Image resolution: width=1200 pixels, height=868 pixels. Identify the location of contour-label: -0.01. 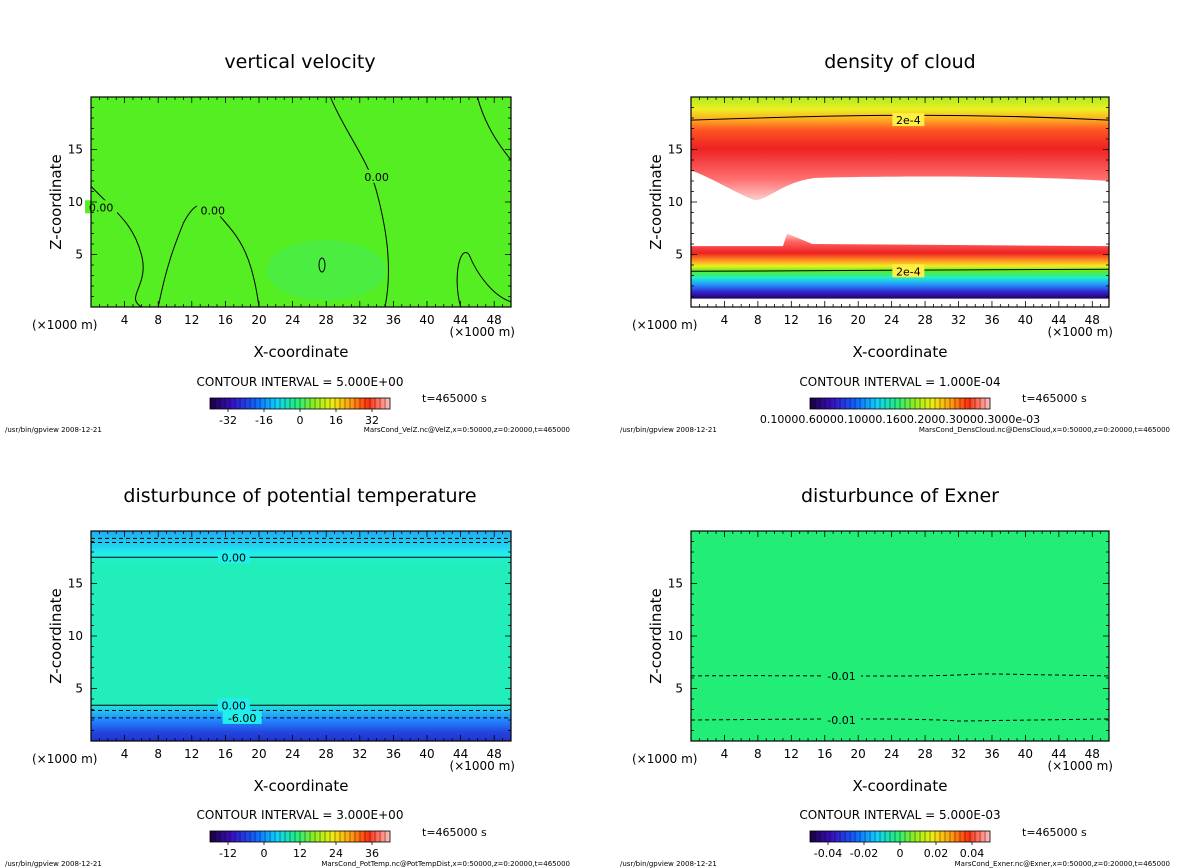
(841, 720).